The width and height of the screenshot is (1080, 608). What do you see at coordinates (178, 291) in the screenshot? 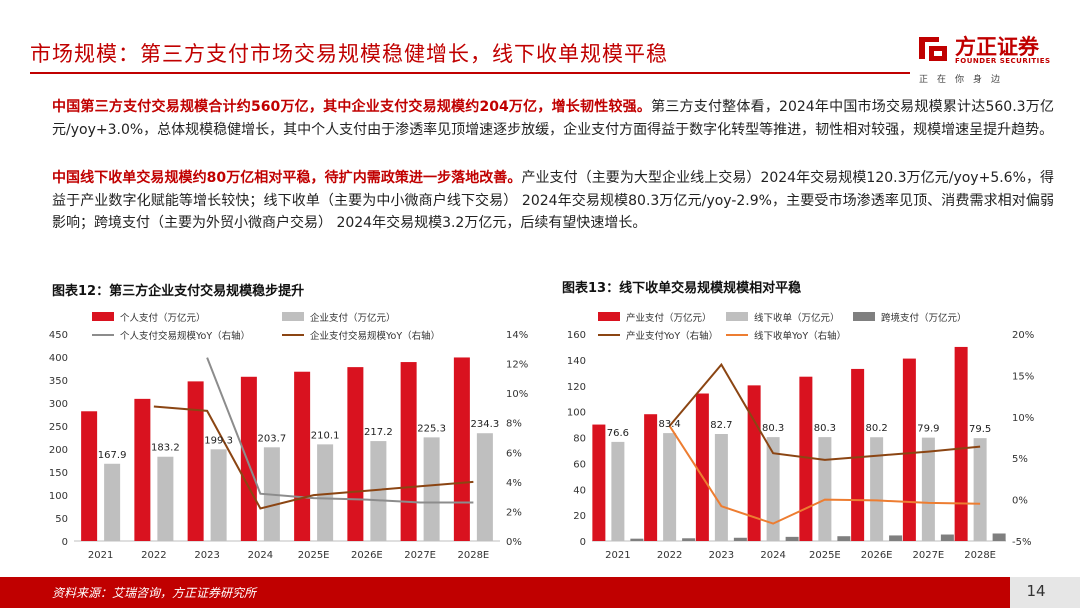
I see `chart12-title: 图表12：第三方企业支付交易规模稳步提升` at bounding box center [178, 291].